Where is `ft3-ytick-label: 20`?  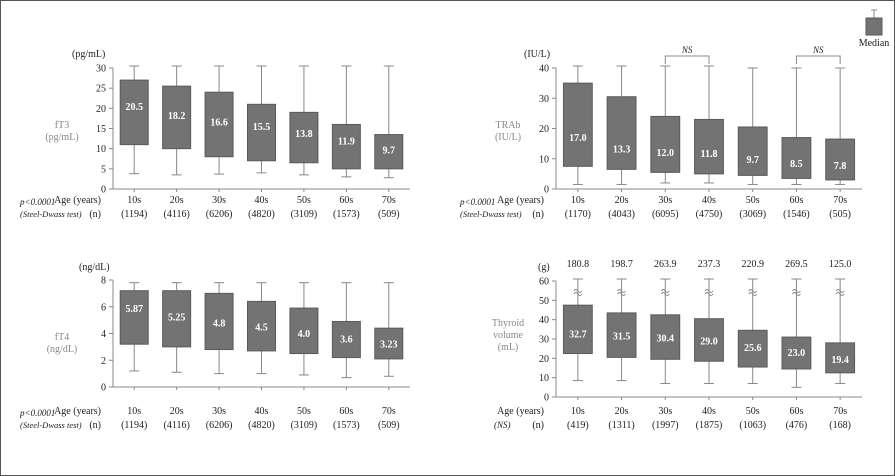 ft3-ytick-label: 20 is located at coordinates (101, 109).